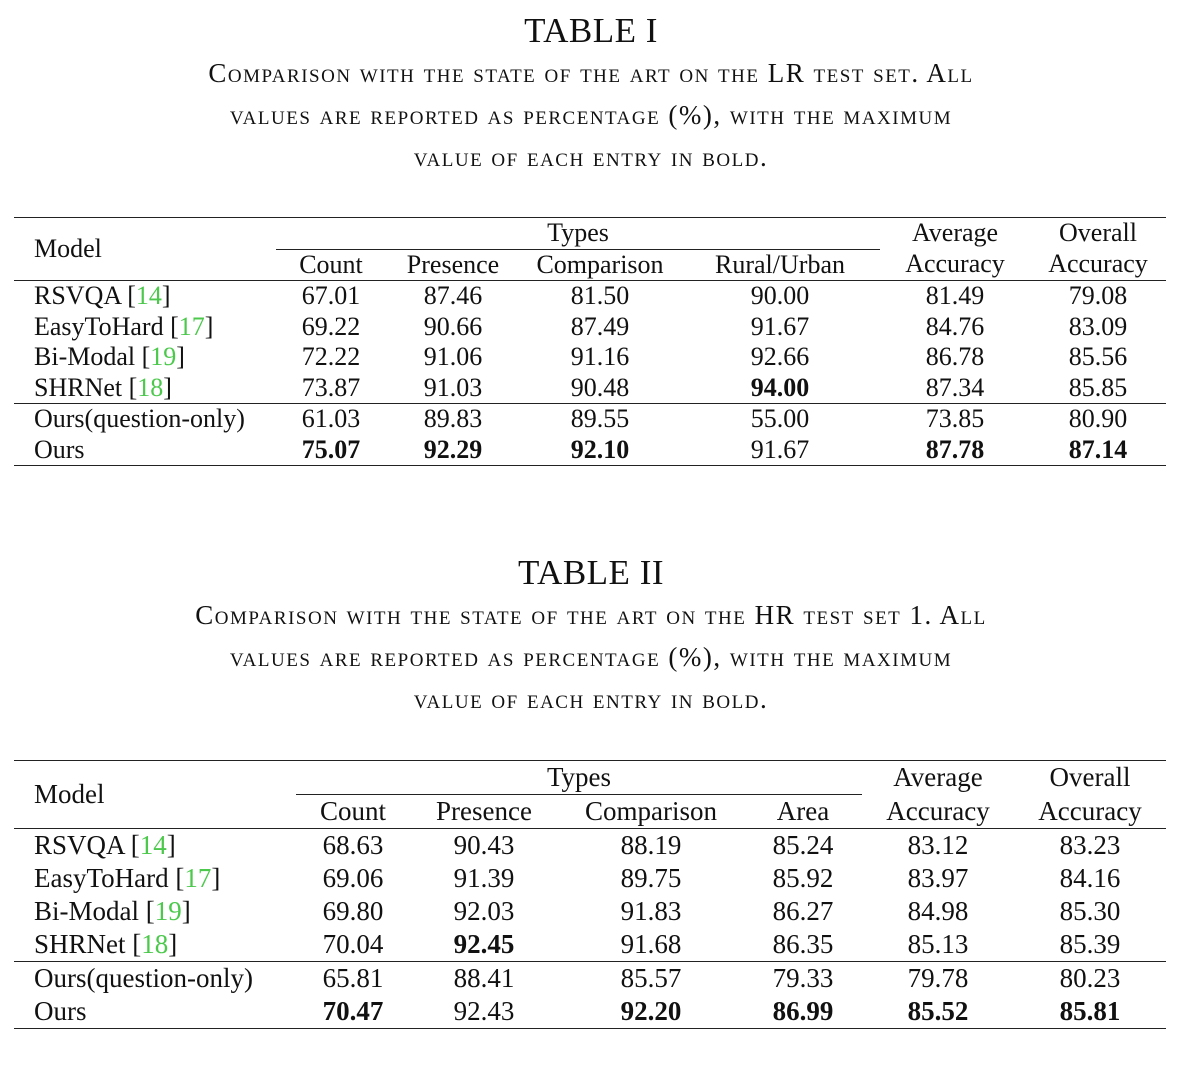 Image resolution: width=1182 pixels, height=1074 pixels. What do you see at coordinates (352, 811) in the screenshot?
I see `header-col: Count` at bounding box center [352, 811].